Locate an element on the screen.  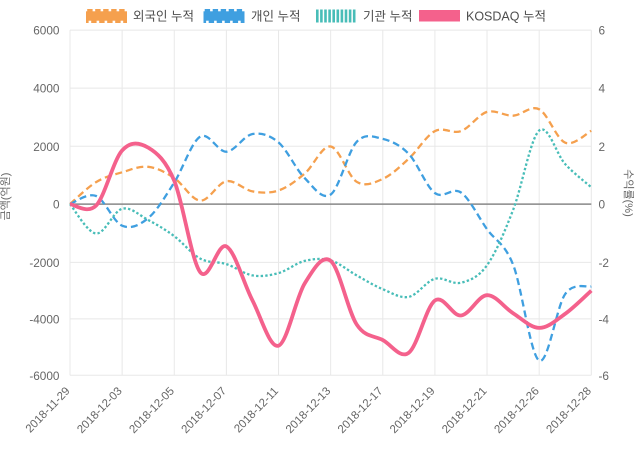
svg-text: 개인 누적 is located at coordinates (275, 16).